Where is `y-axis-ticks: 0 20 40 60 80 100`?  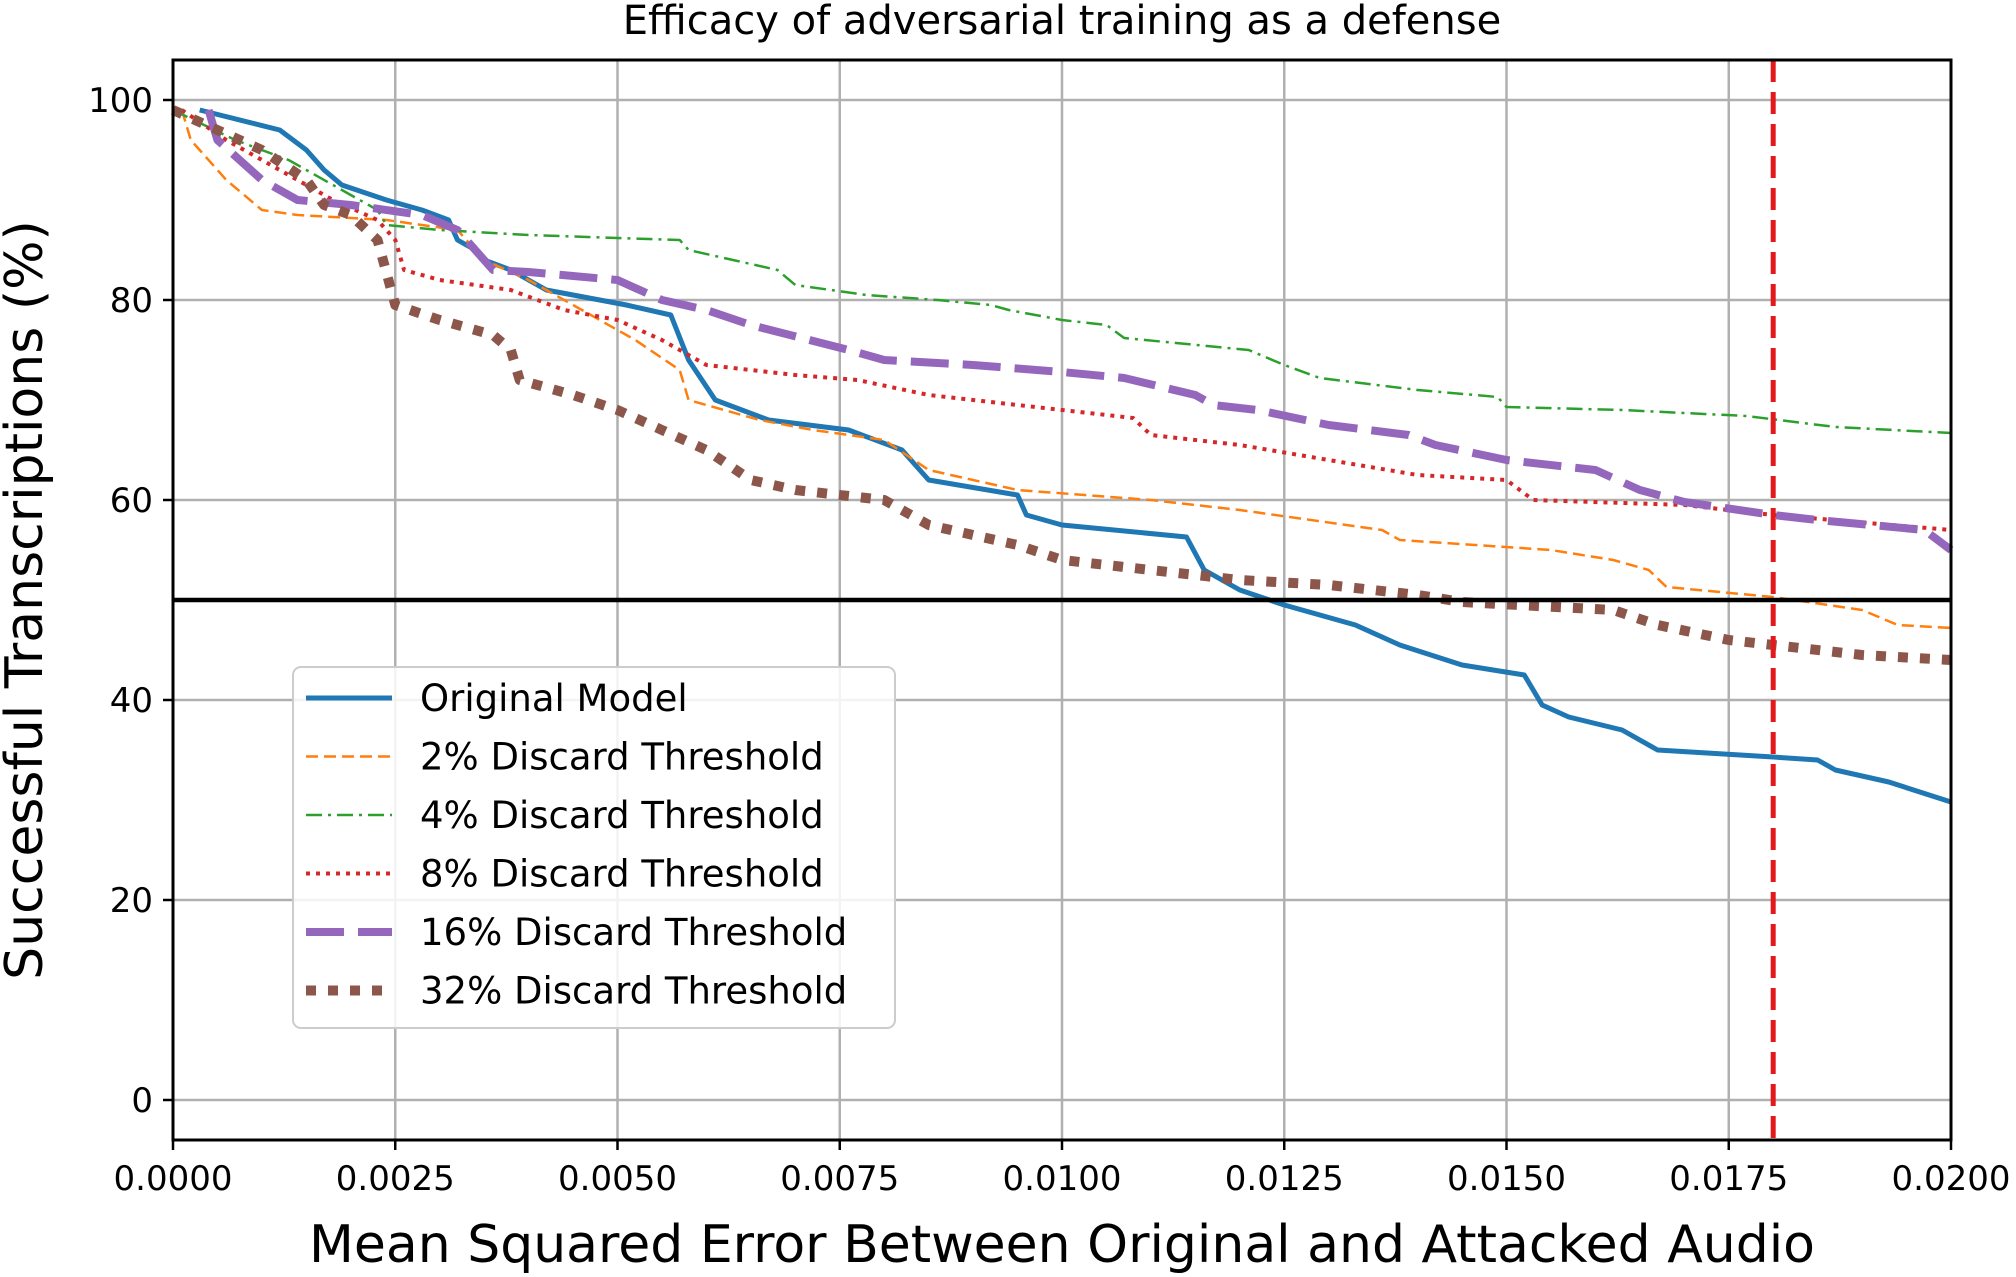 y-axis-ticks: 0 20 40 60 80 100 is located at coordinates (130, 601).